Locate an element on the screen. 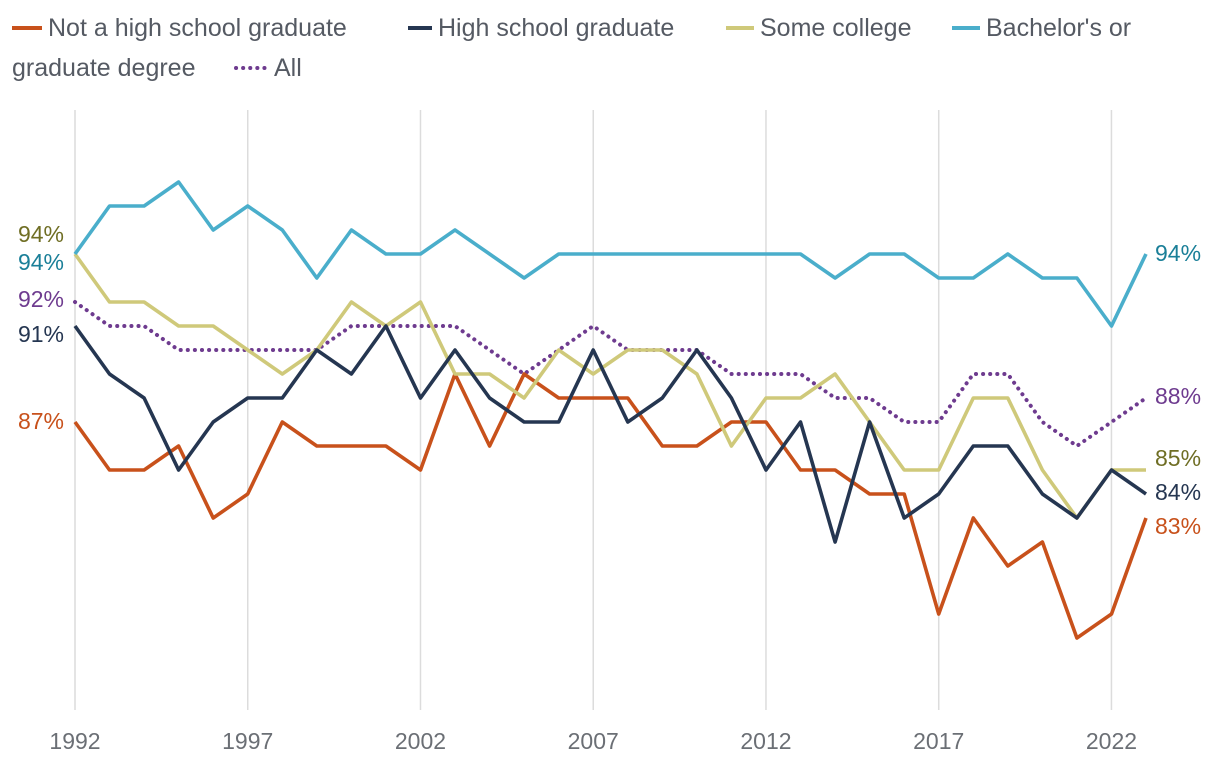  start-label-bachelors-or-graduate-degree: 94% is located at coordinates (41, 262).